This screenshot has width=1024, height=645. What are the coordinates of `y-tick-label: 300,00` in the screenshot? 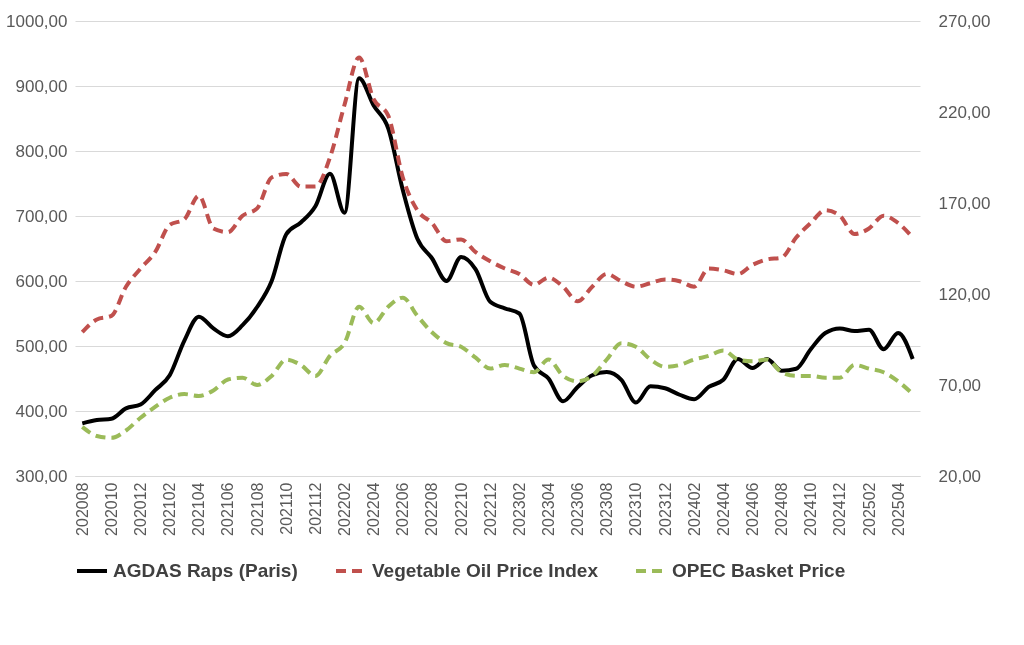 It's located at (41, 476).